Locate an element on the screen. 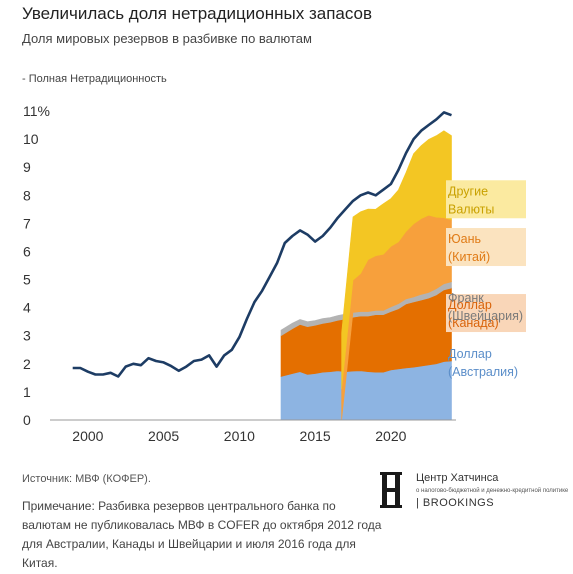 The image size is (573, 574). x-tick-label: 2000 is located at coordinates (87, 436).